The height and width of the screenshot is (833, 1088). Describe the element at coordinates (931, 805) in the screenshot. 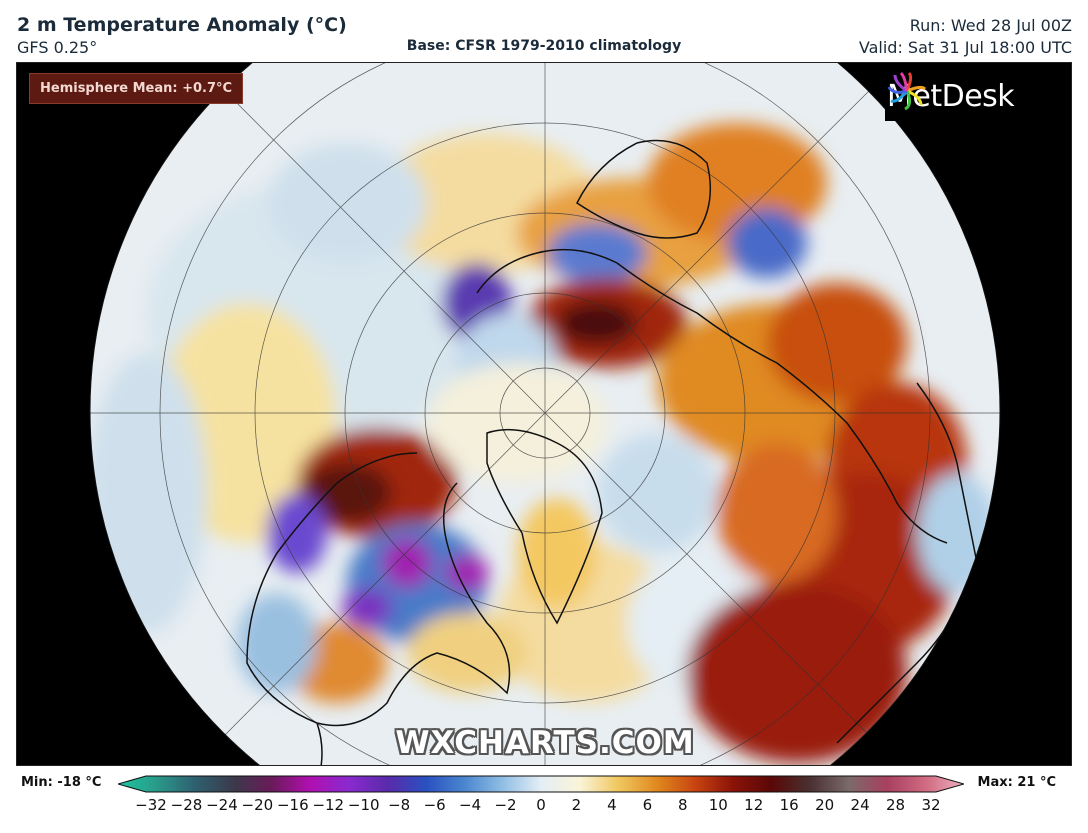

I see `colorbar-tick-label: 32` at that location.